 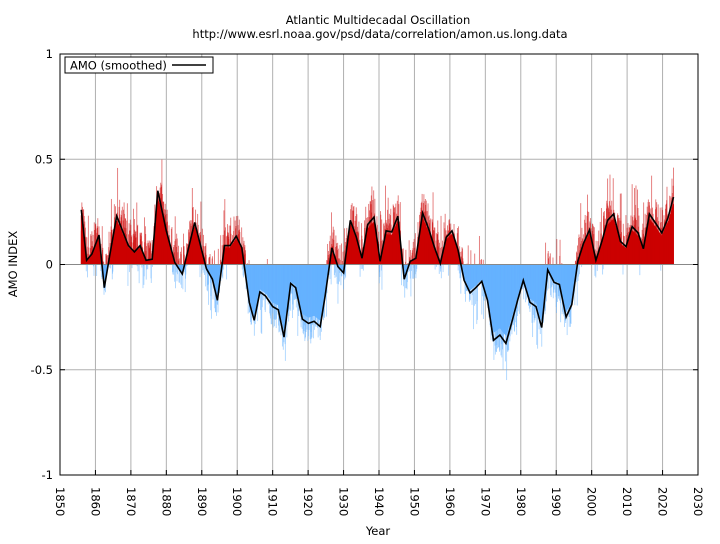 I want to click on x-tick-label: 2030, so click(x=698, y=501).